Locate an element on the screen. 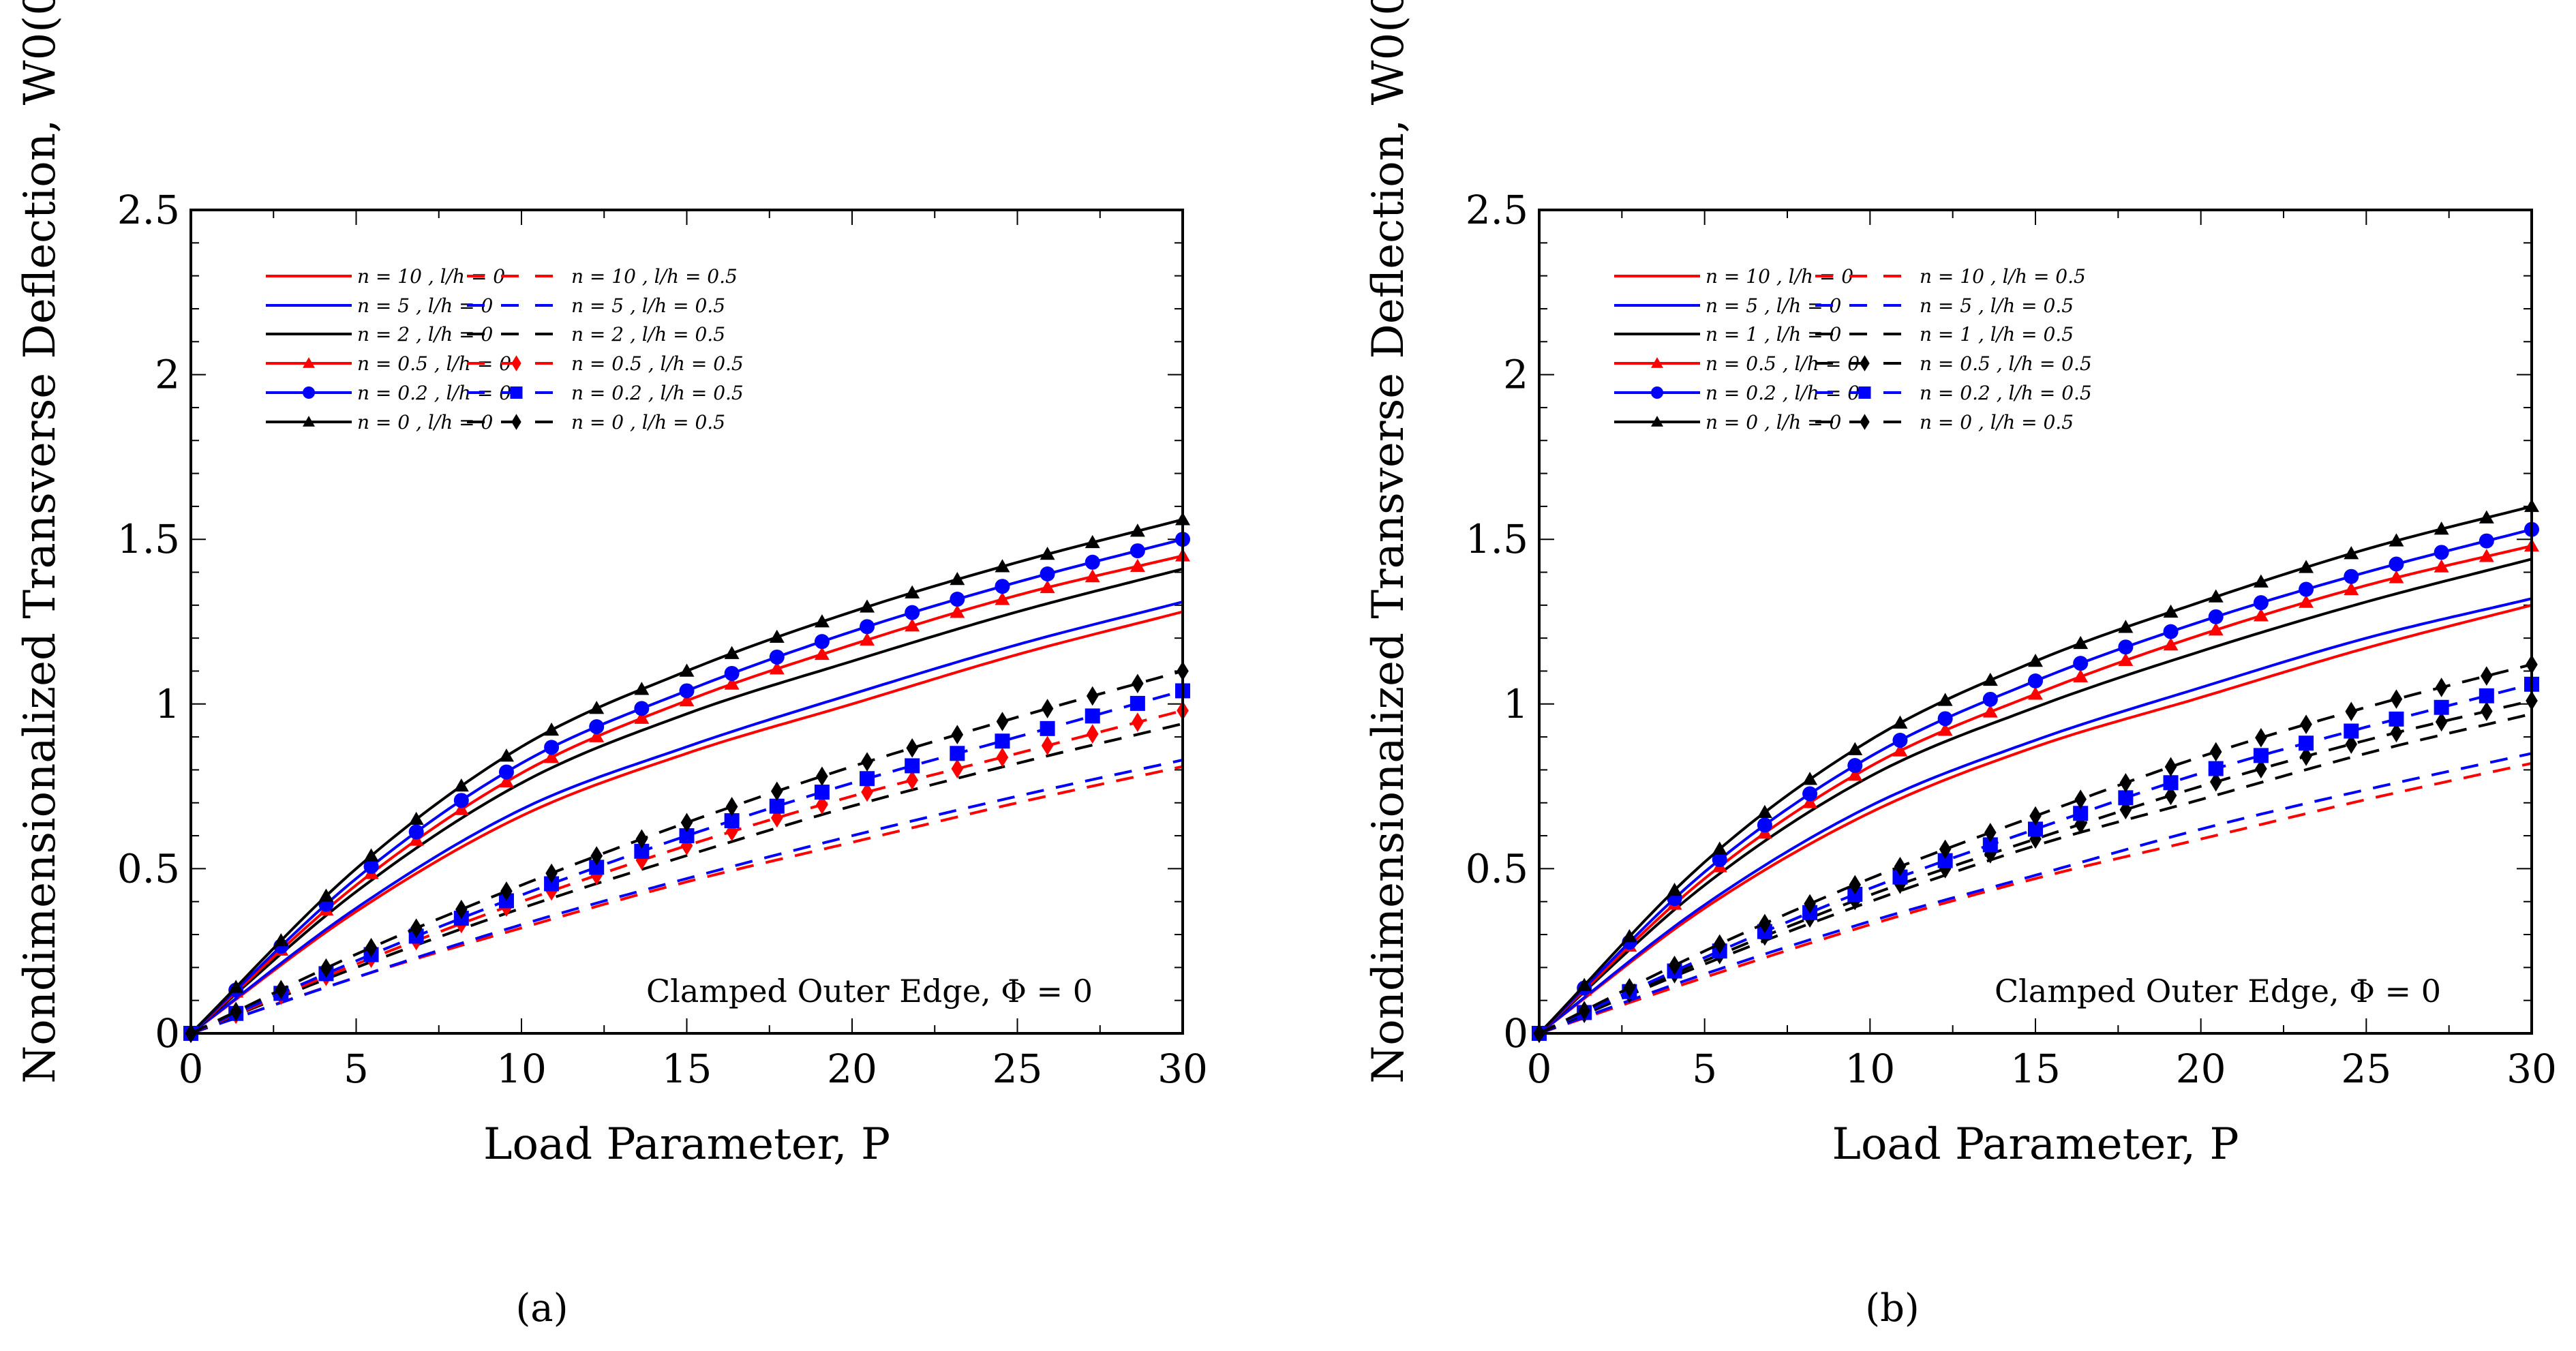 Image resolution: width=2576 pixels, height=1351 pixels. x-tick-label: 10 is located at coordinates (1870, 1069).